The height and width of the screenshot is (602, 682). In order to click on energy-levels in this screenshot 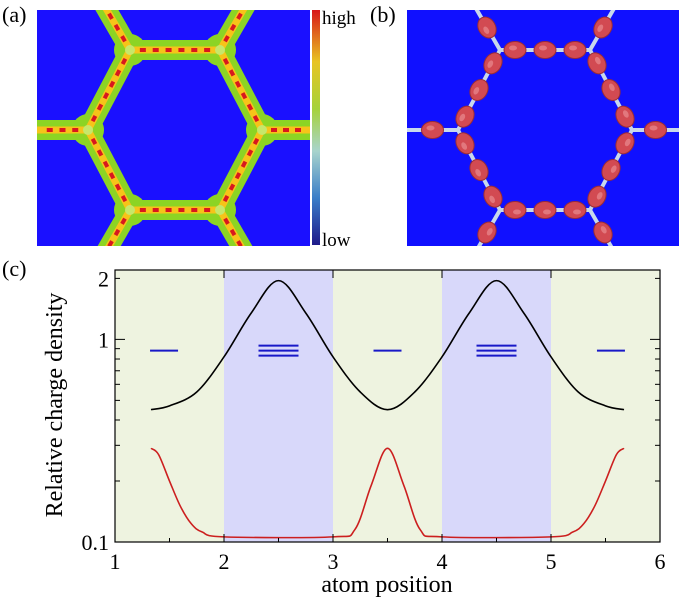, I will do `click(387, 350)`.